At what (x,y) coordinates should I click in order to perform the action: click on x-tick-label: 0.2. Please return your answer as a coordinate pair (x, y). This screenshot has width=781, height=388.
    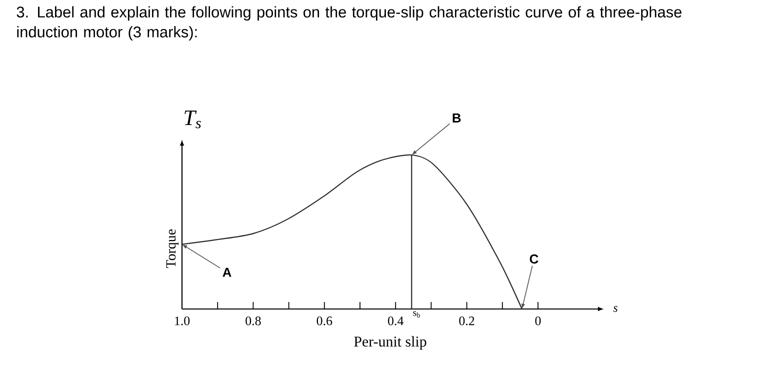
    Looking at the image, I should click on (466, 321).